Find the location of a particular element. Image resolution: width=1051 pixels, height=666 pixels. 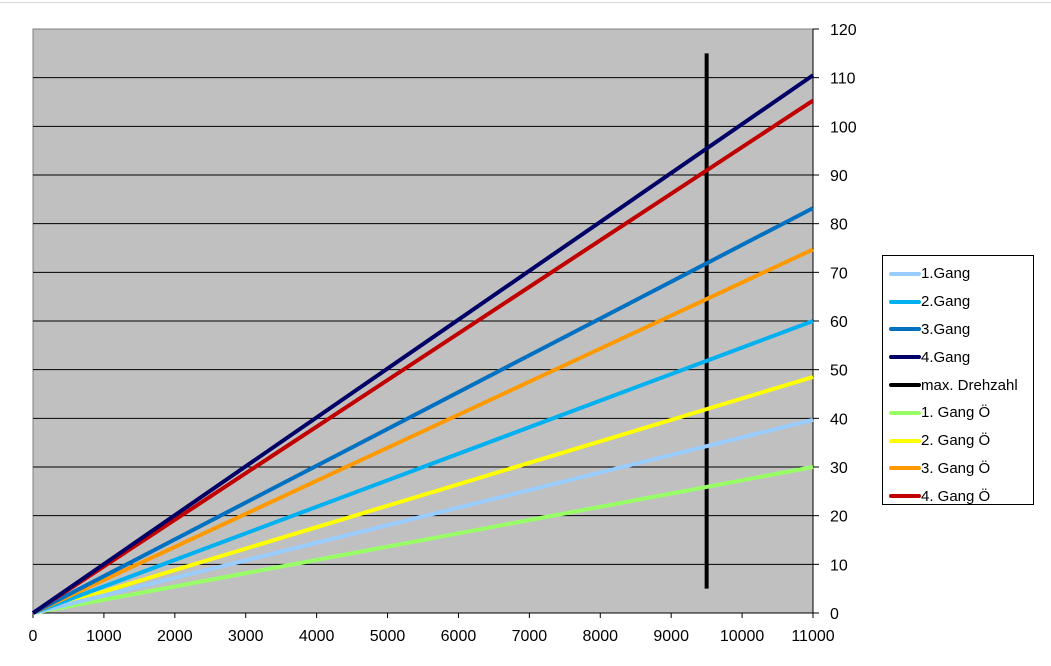

x-tick-label: 10000 is located at coordinates (742, 636).